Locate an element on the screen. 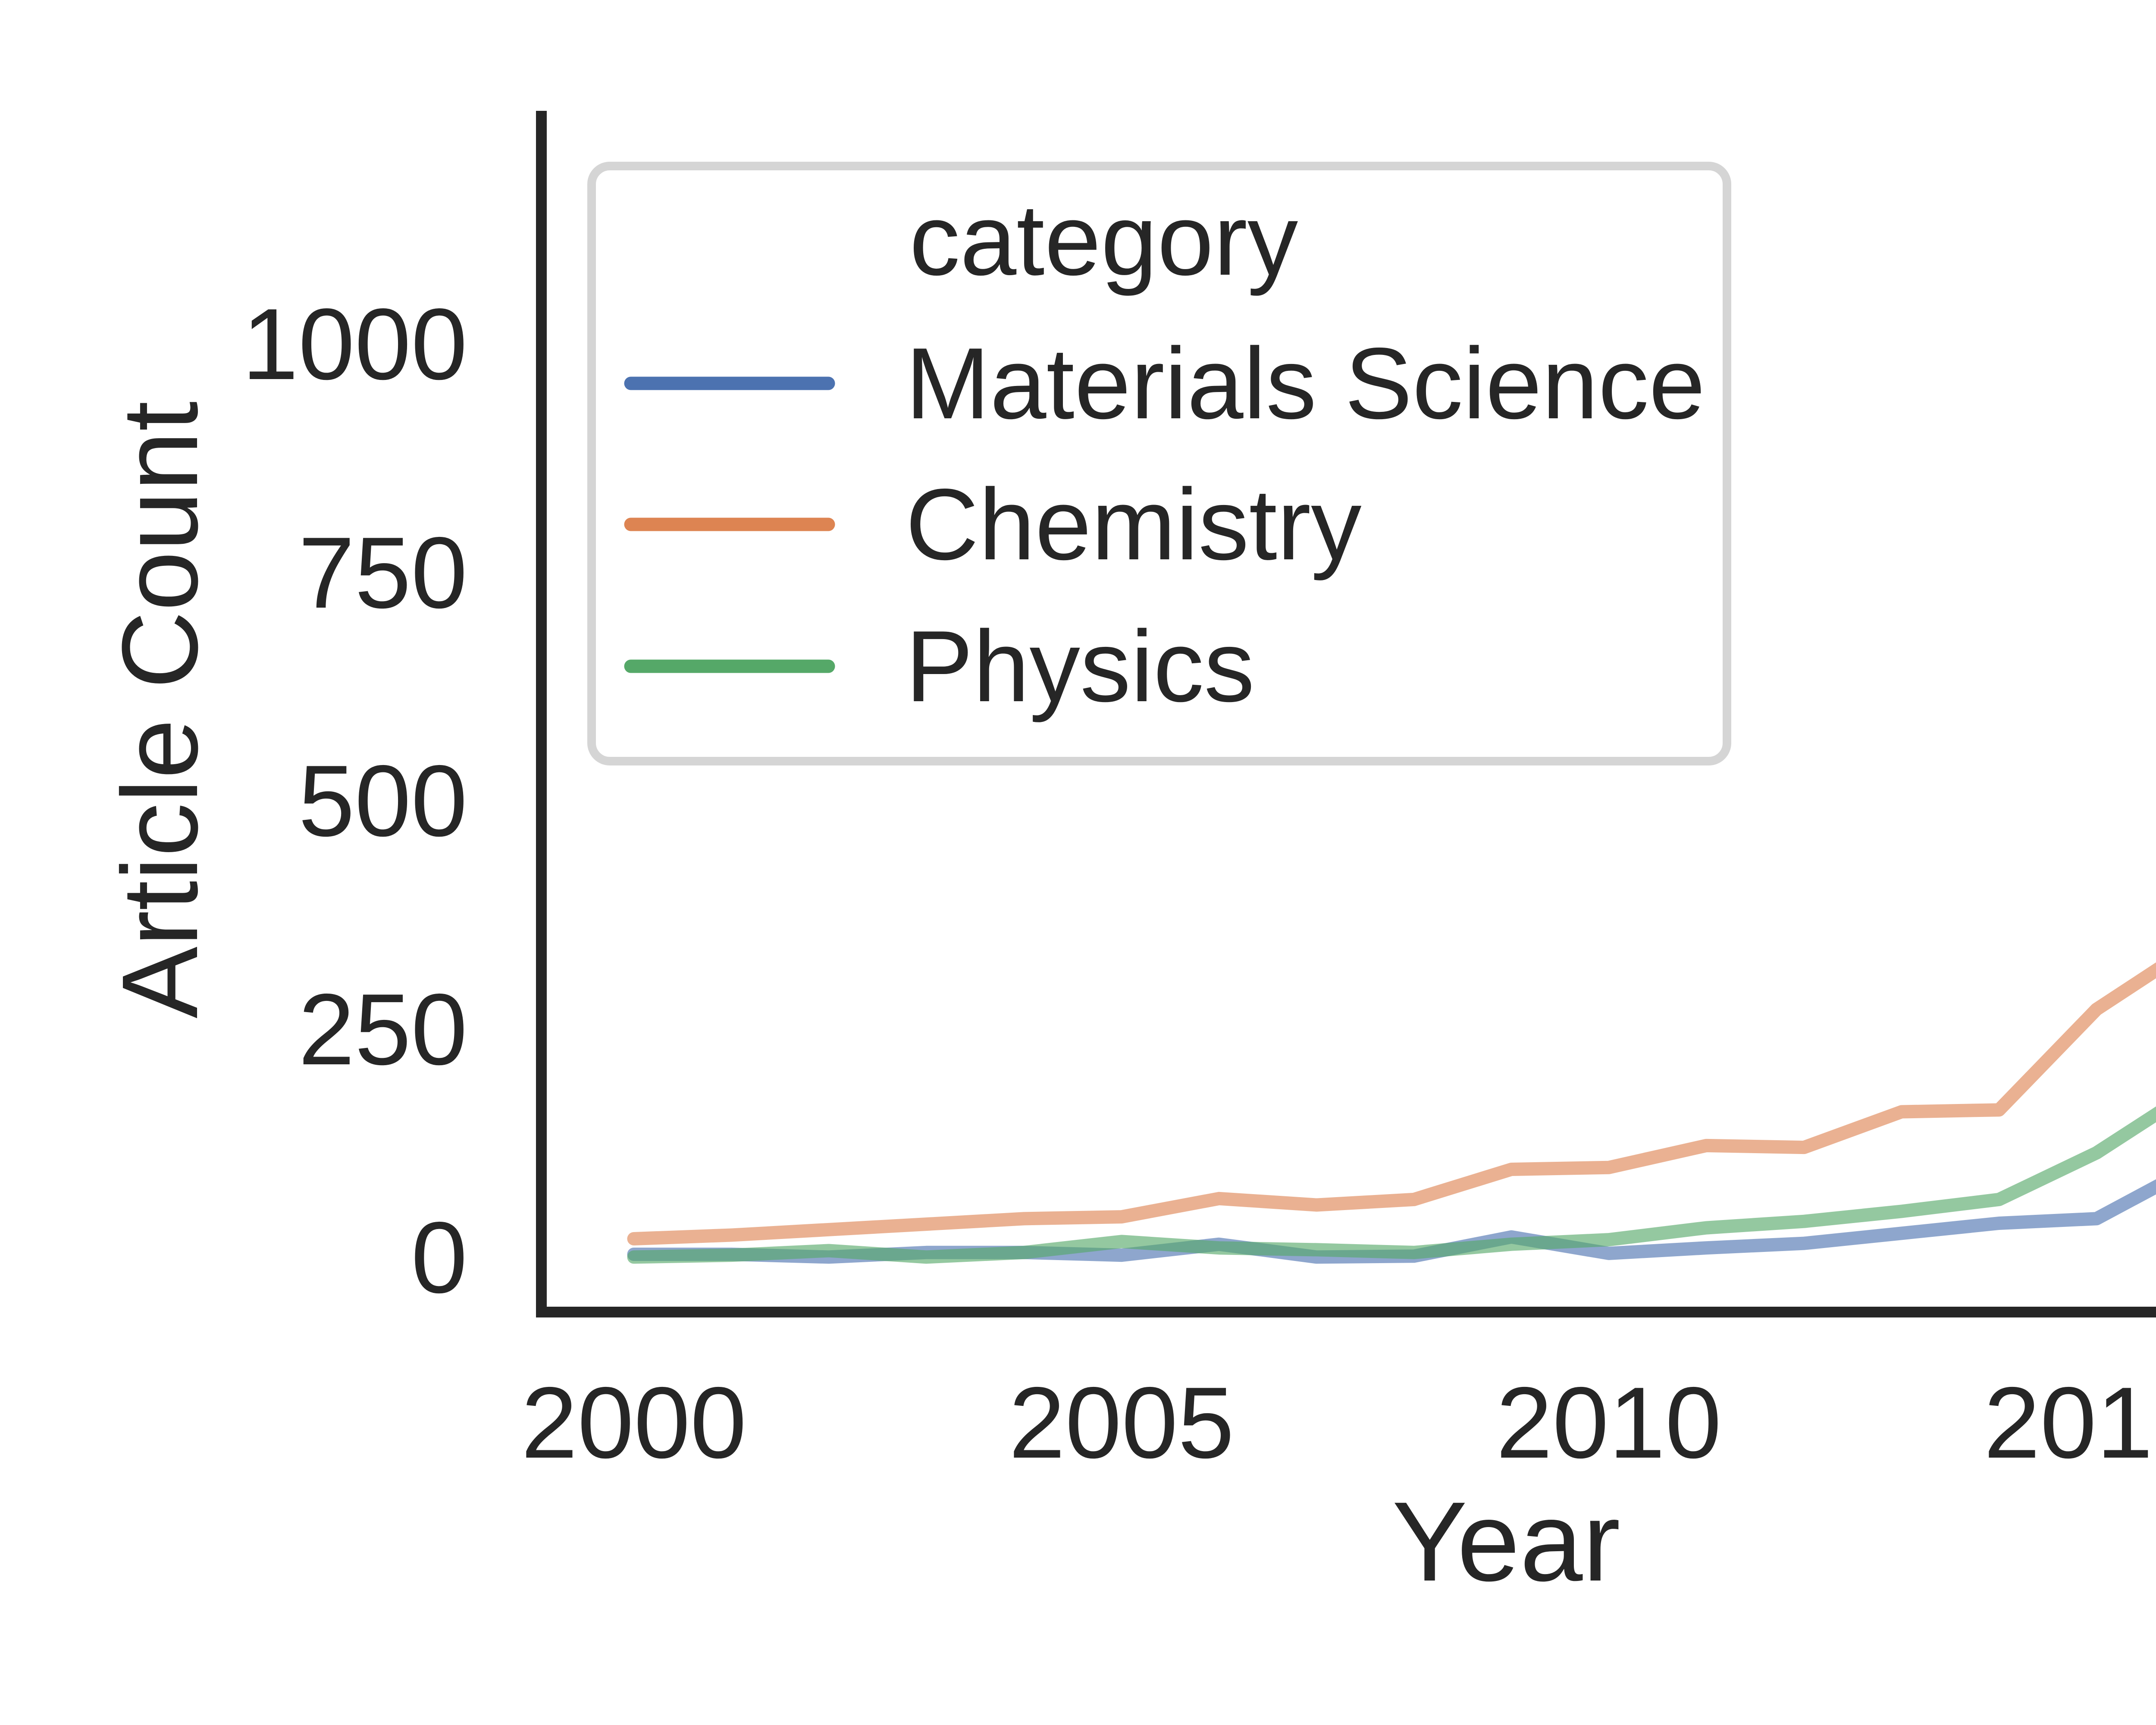 The image size is (2156, 1725). svg-text: 2000 is located at coordinates (634, 1423).